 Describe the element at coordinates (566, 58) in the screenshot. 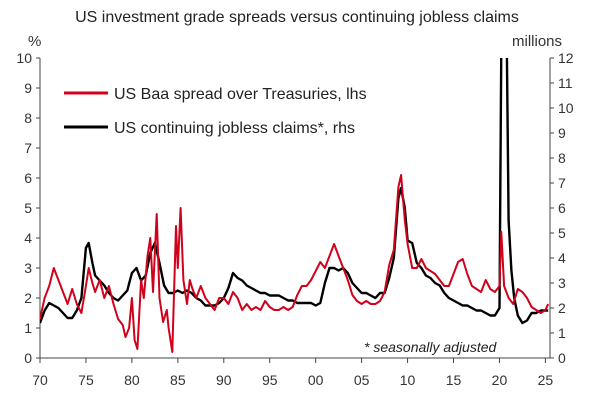

I see `right-tick-label: 12` at that location.